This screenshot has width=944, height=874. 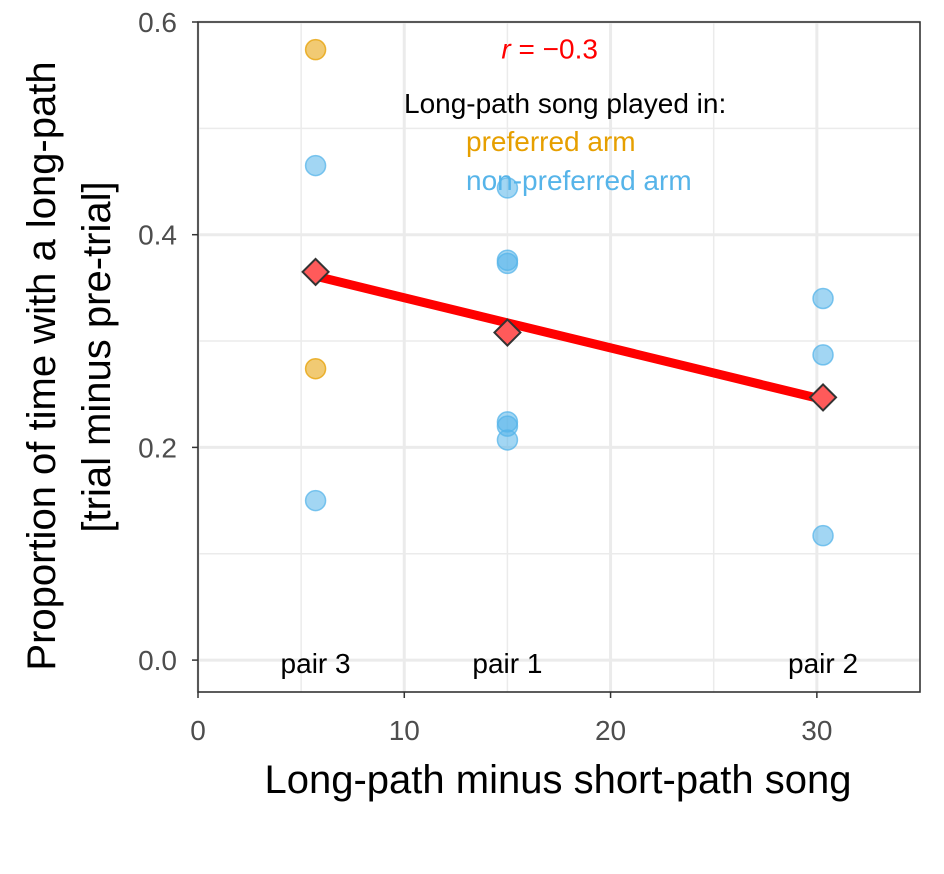 What do you see at coordinates (569, 337) in the screenshot?
I see `regression-line` at bounding box center [569, 337].